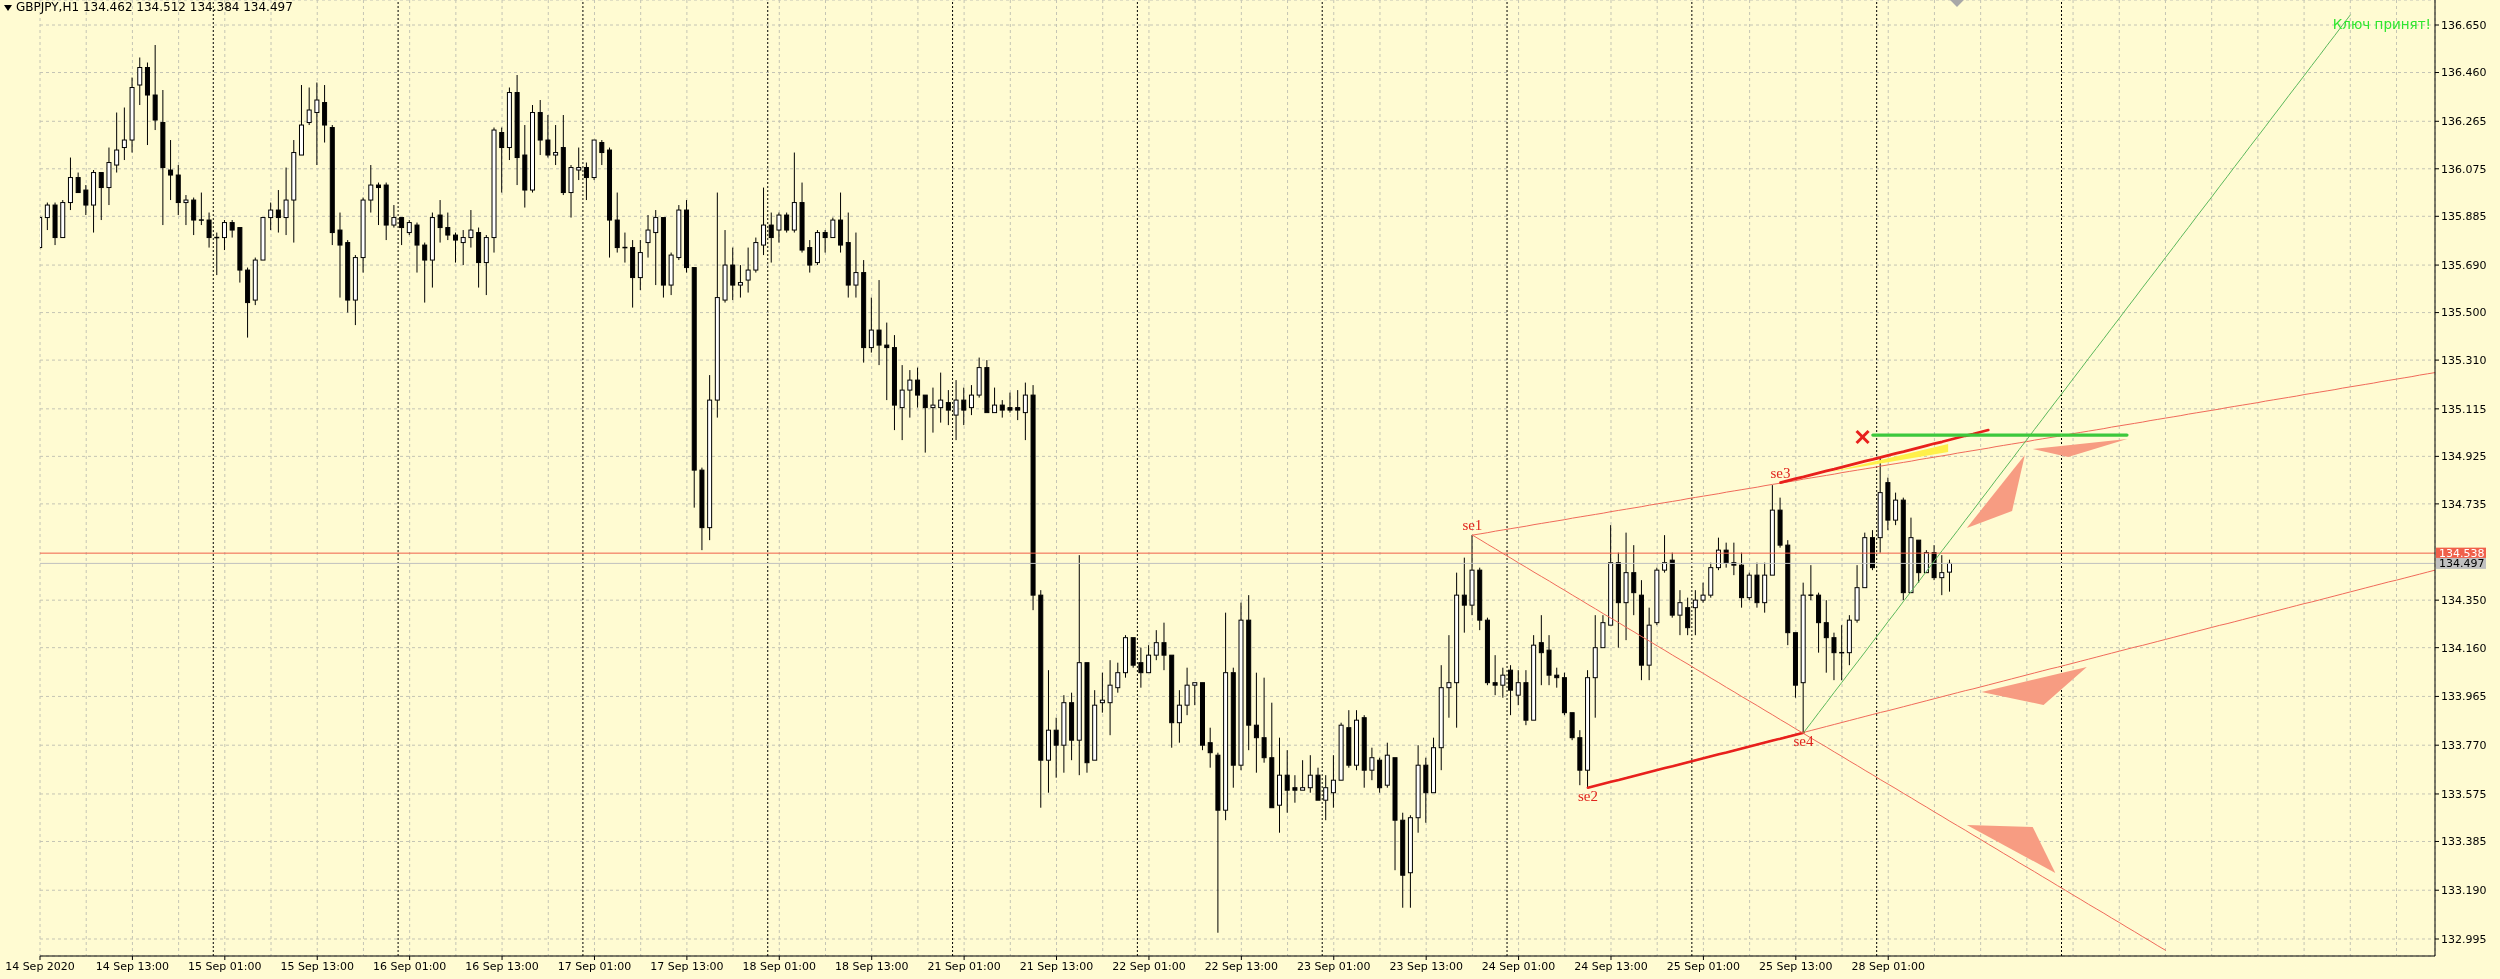 The width and height of the screenshot is (2500, 979). What do you see at coordinates (871, 967) in the screenshot?
I see `x-tick-label: 18 Sep 13:00` at bounding box center [871, 967].